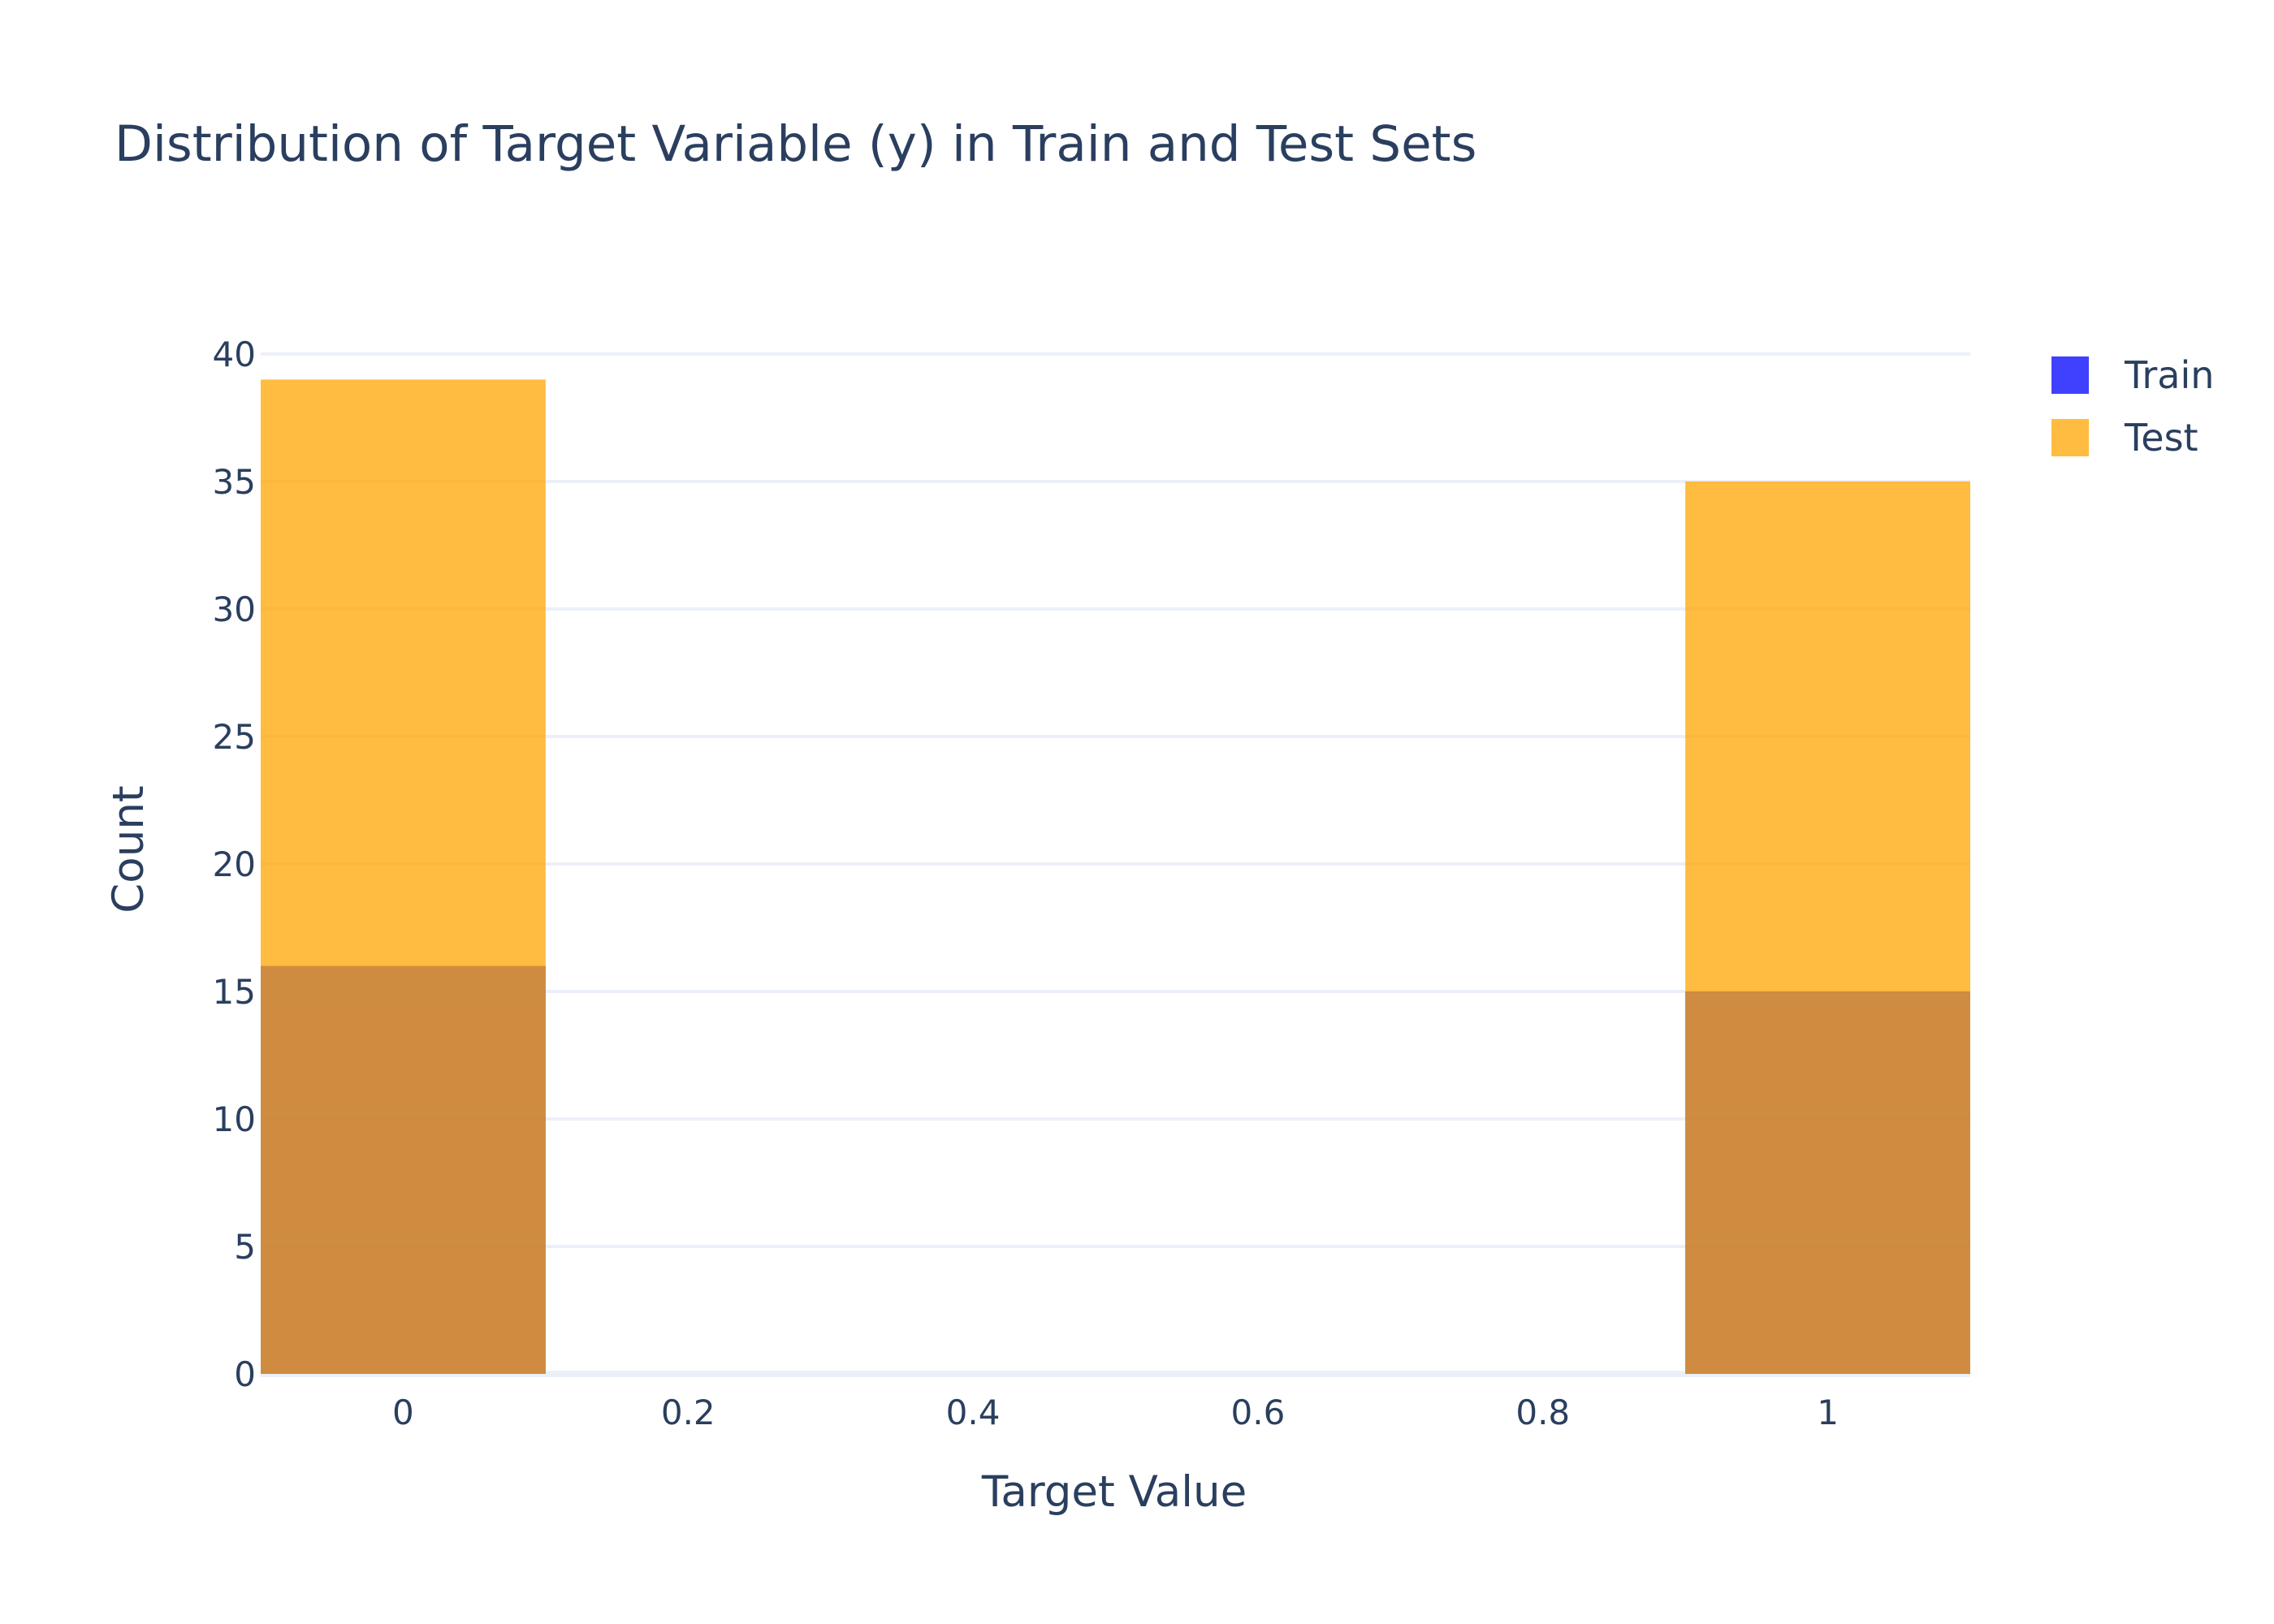  Describe the element at coordinates (974, 1413) in the screenshot. I see `x-tick-label: 0.4` at that location.